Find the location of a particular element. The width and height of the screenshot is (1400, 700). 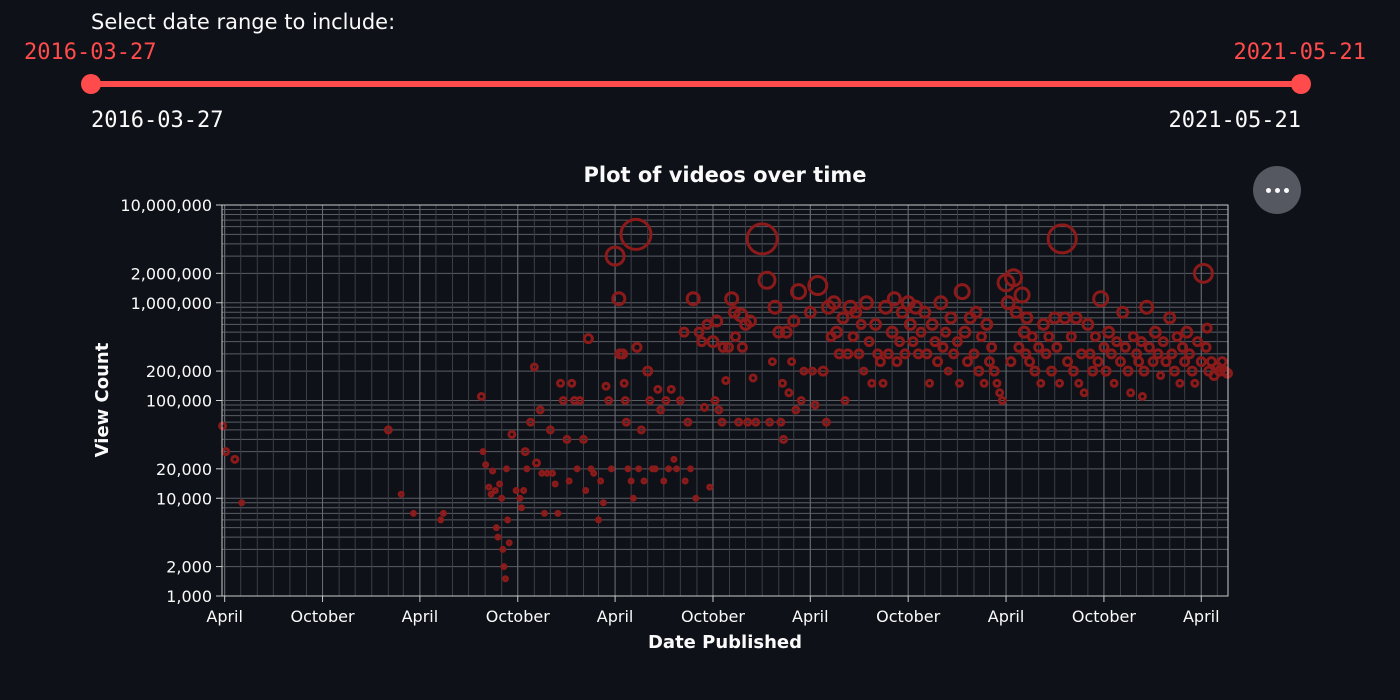

y-tick-label: 10,000 is located at coordinates (184, 498).